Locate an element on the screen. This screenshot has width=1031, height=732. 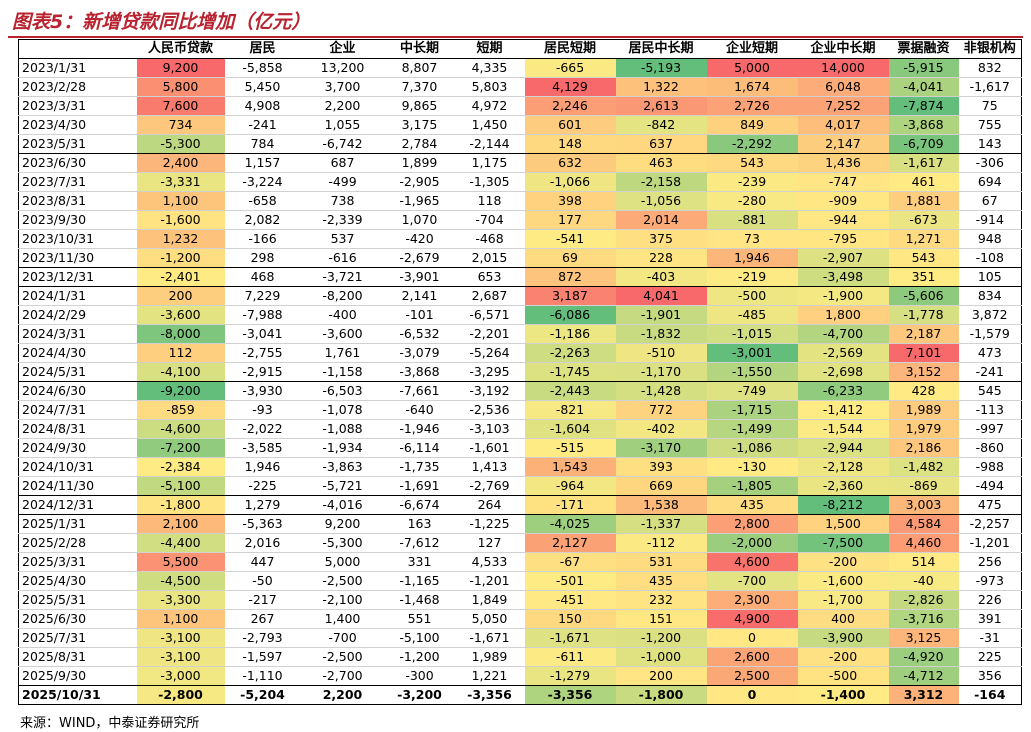
value-cell: -1,400 is located at coordinates (843, 695).